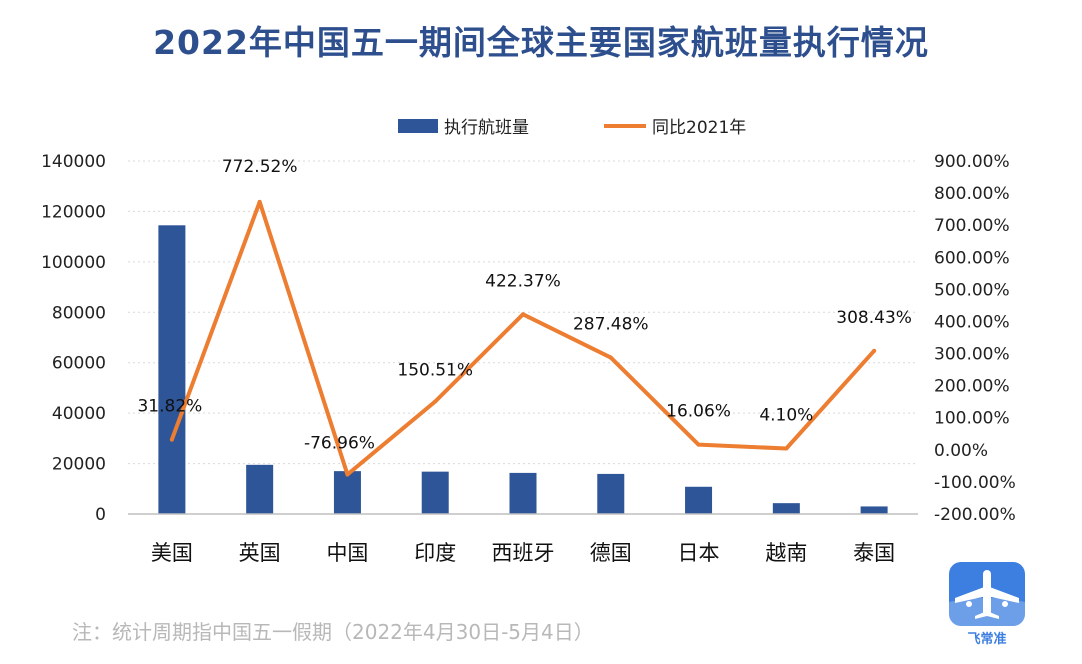  I want to click on feichangzhun-logo: 飞常准, so click(987, 607).